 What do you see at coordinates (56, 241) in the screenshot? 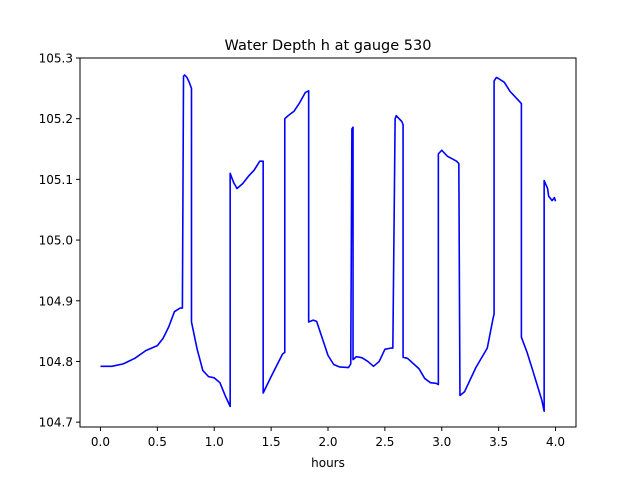
I see `y-tick-label: 105.0` at bounding box center [56, 241].